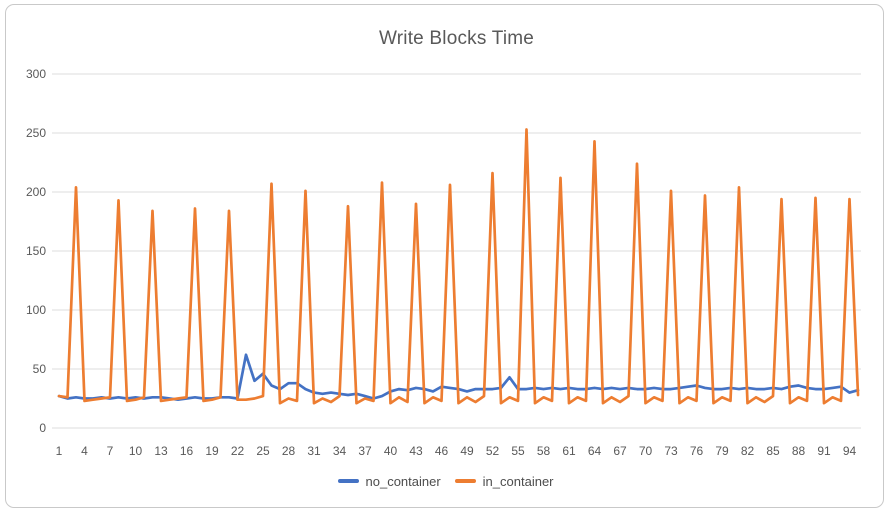 The height and width of the screenshot is (514, 891). What do you see at coordinates (620, 451) in the screenshot?
I see `x-tick-label-67: 67` at bounding box center [620, 451].